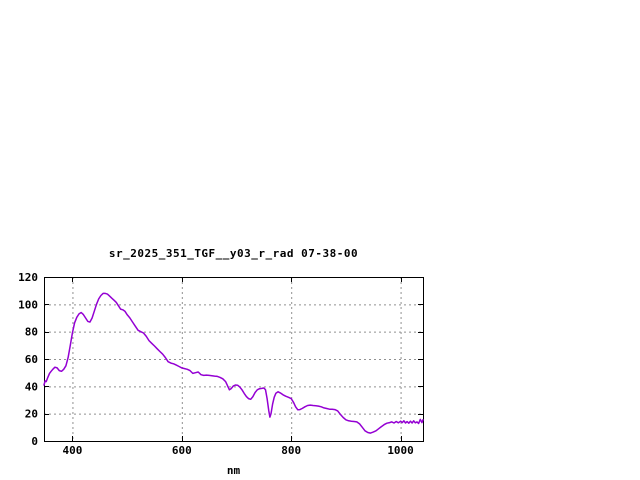 The width and height of the screenshot is (640, 480). Describe the element at coordinates (28, 304) in the screenshot. I see `y-tick-label-100: 100` at that location.